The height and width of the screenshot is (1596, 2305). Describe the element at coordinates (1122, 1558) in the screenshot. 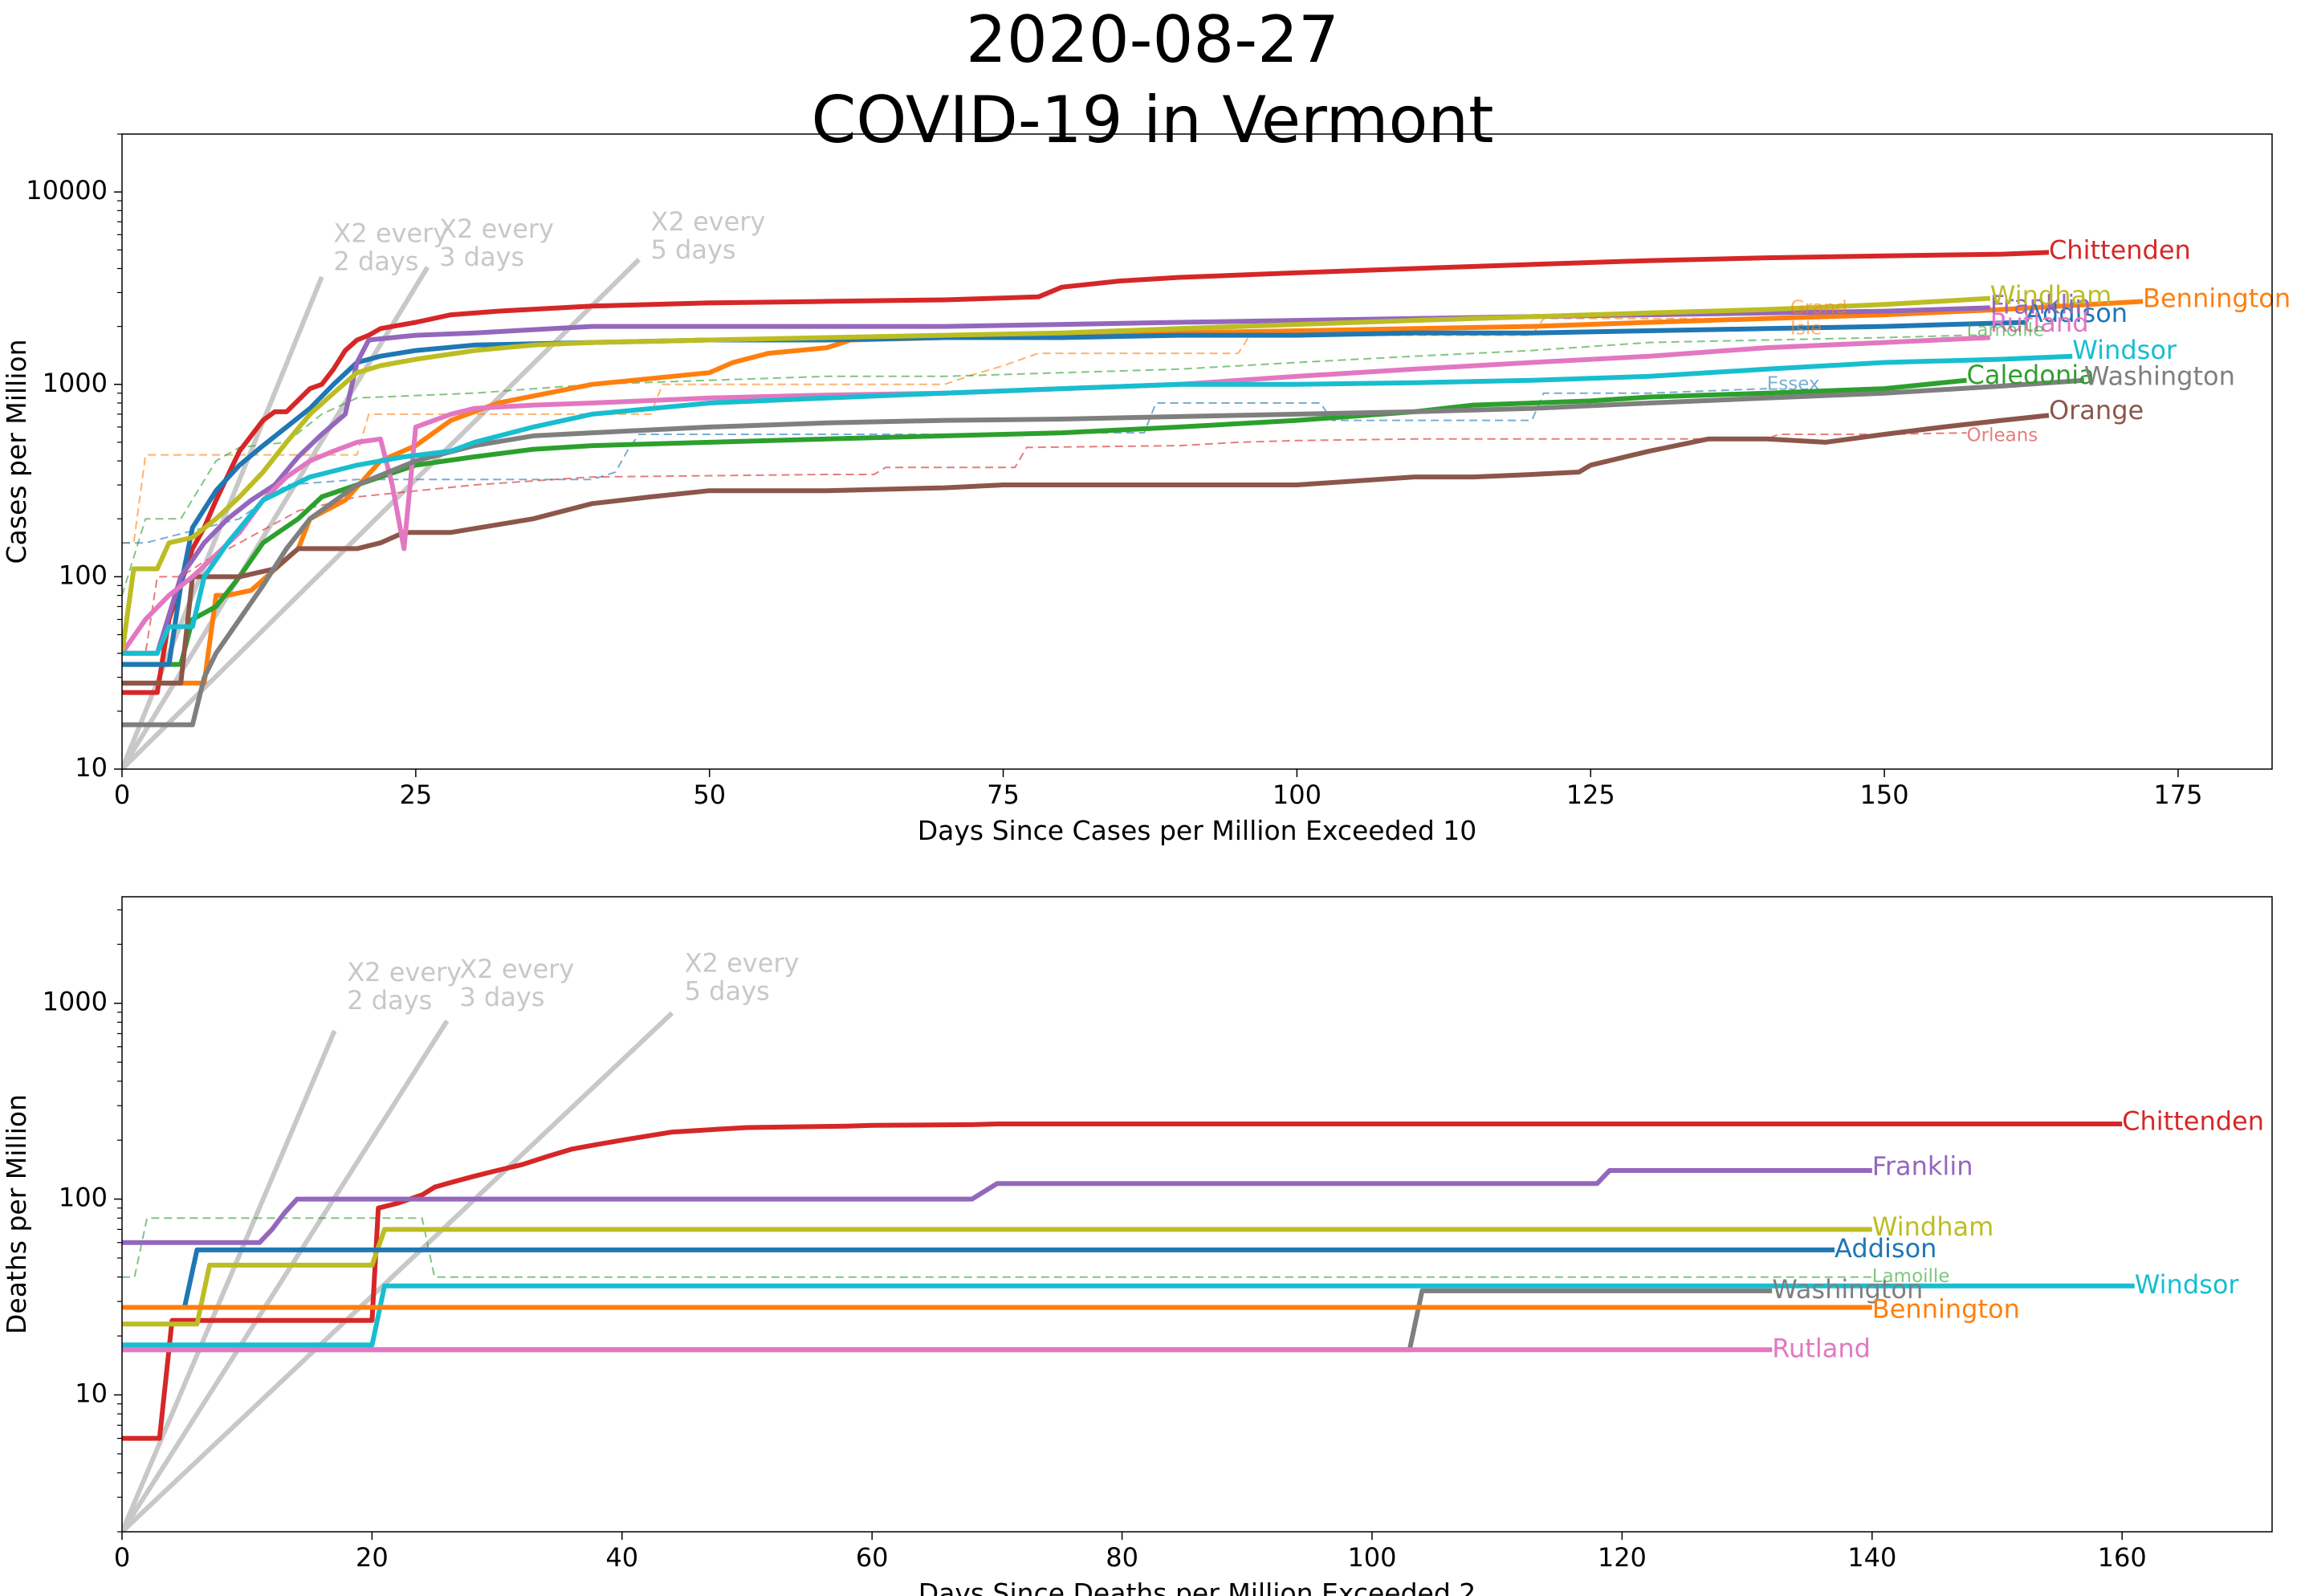

I see `x-tick-label: 80` at that location.